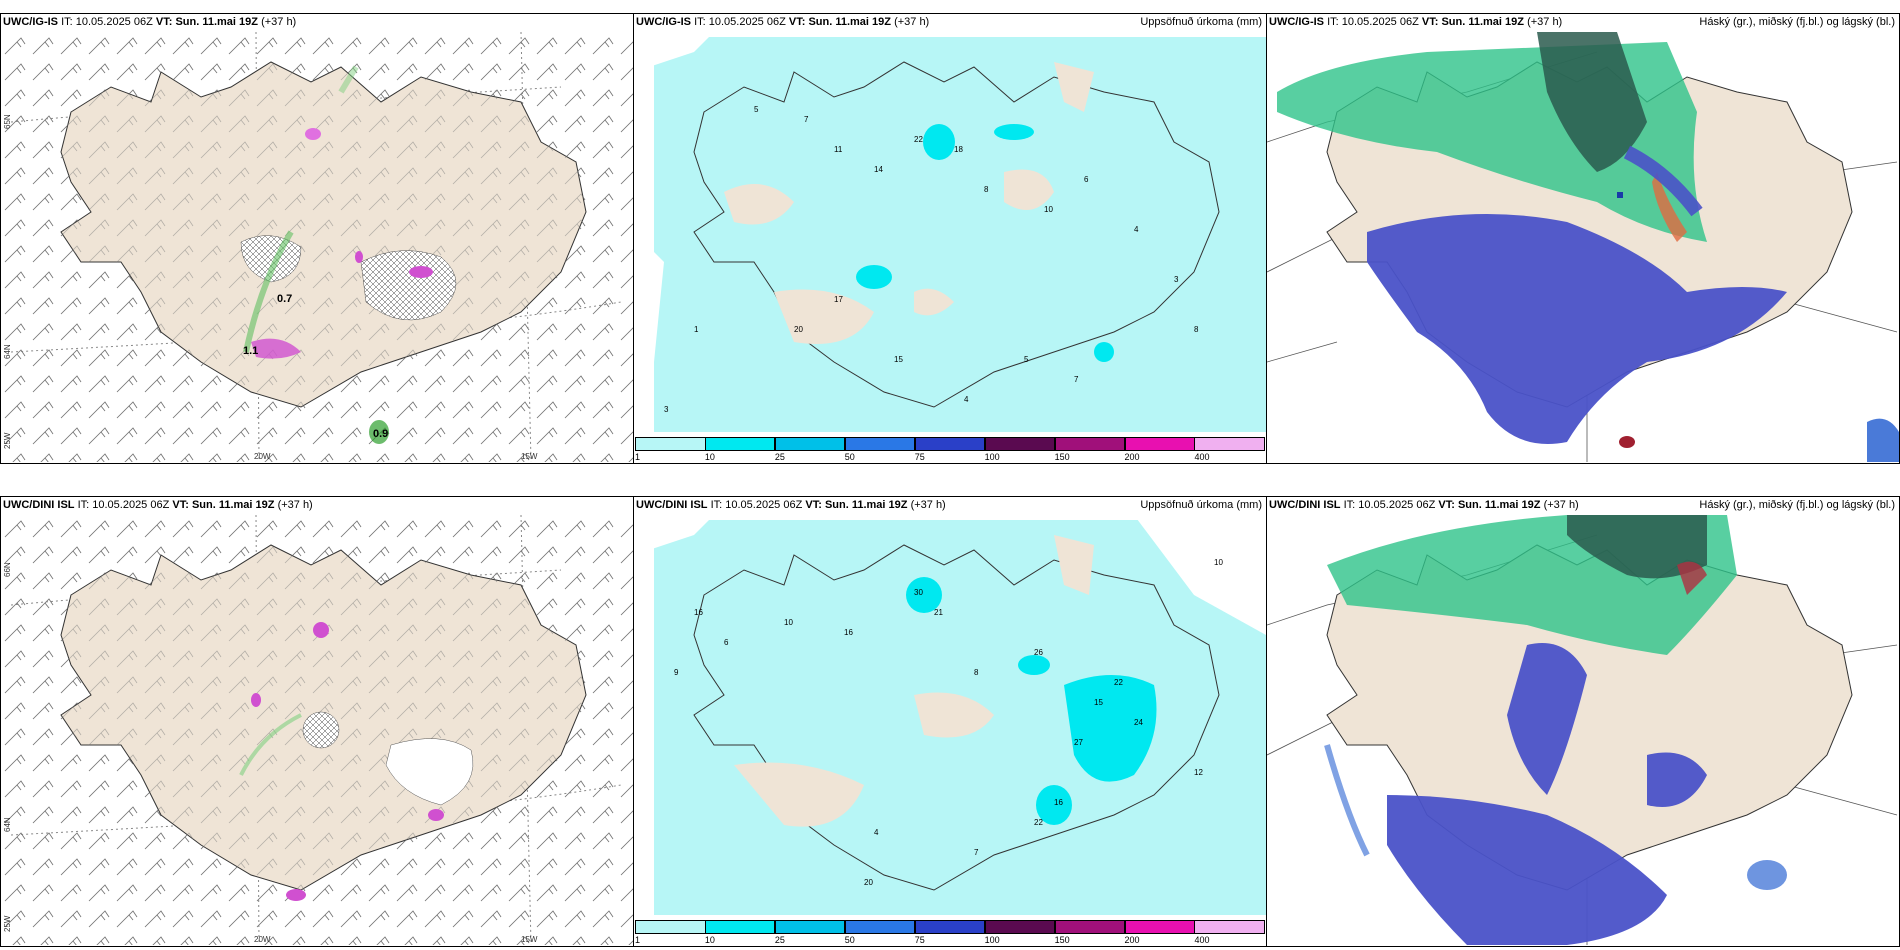  Describe the element at coordinates (250, 351) in the screenshot. I see `precip-label: 1.1` at that location.